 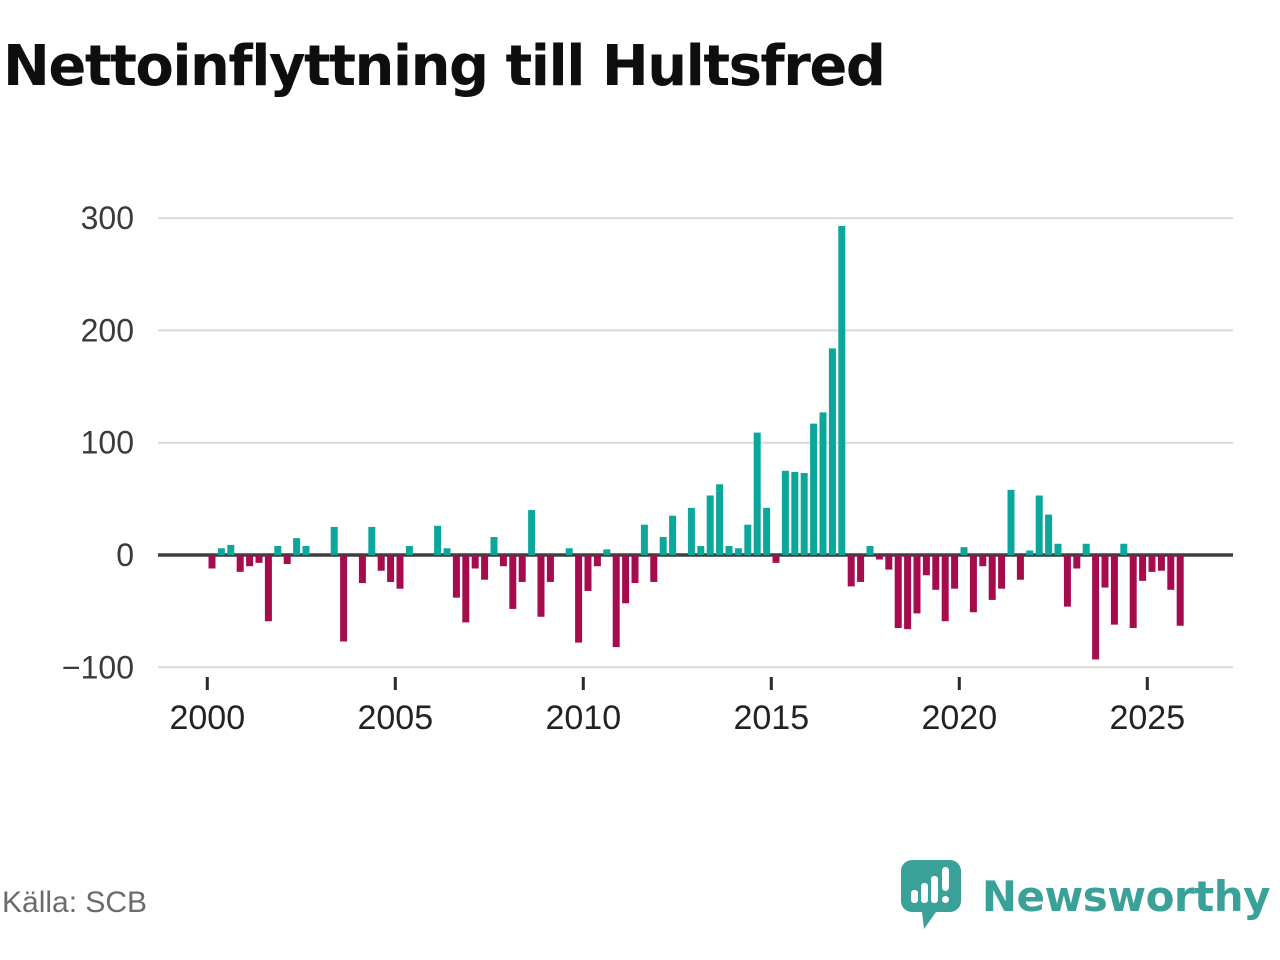 What do you see at coordinates (98, 667) in the screenshot?
I see `y-tick-label: −100` at bounding box center [98, 667].